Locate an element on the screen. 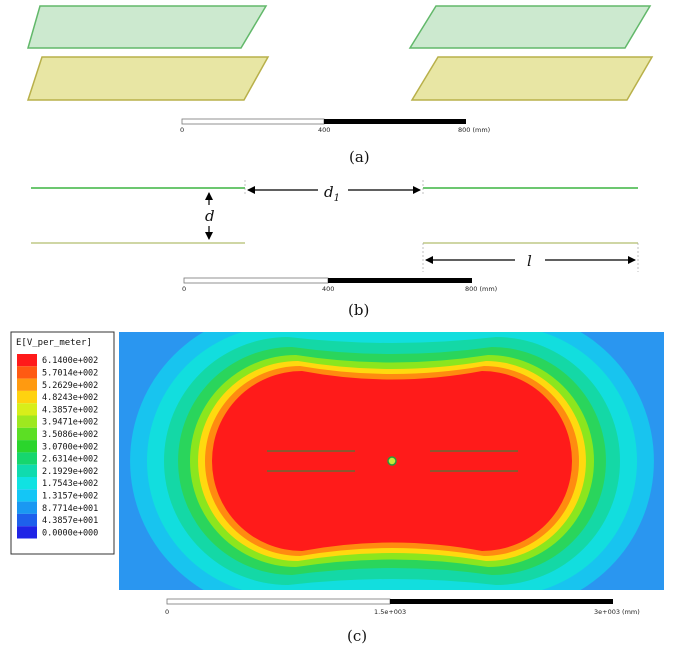  scale-bar-a: 0 400 800 (mm) is located at coordinates (335, 126).